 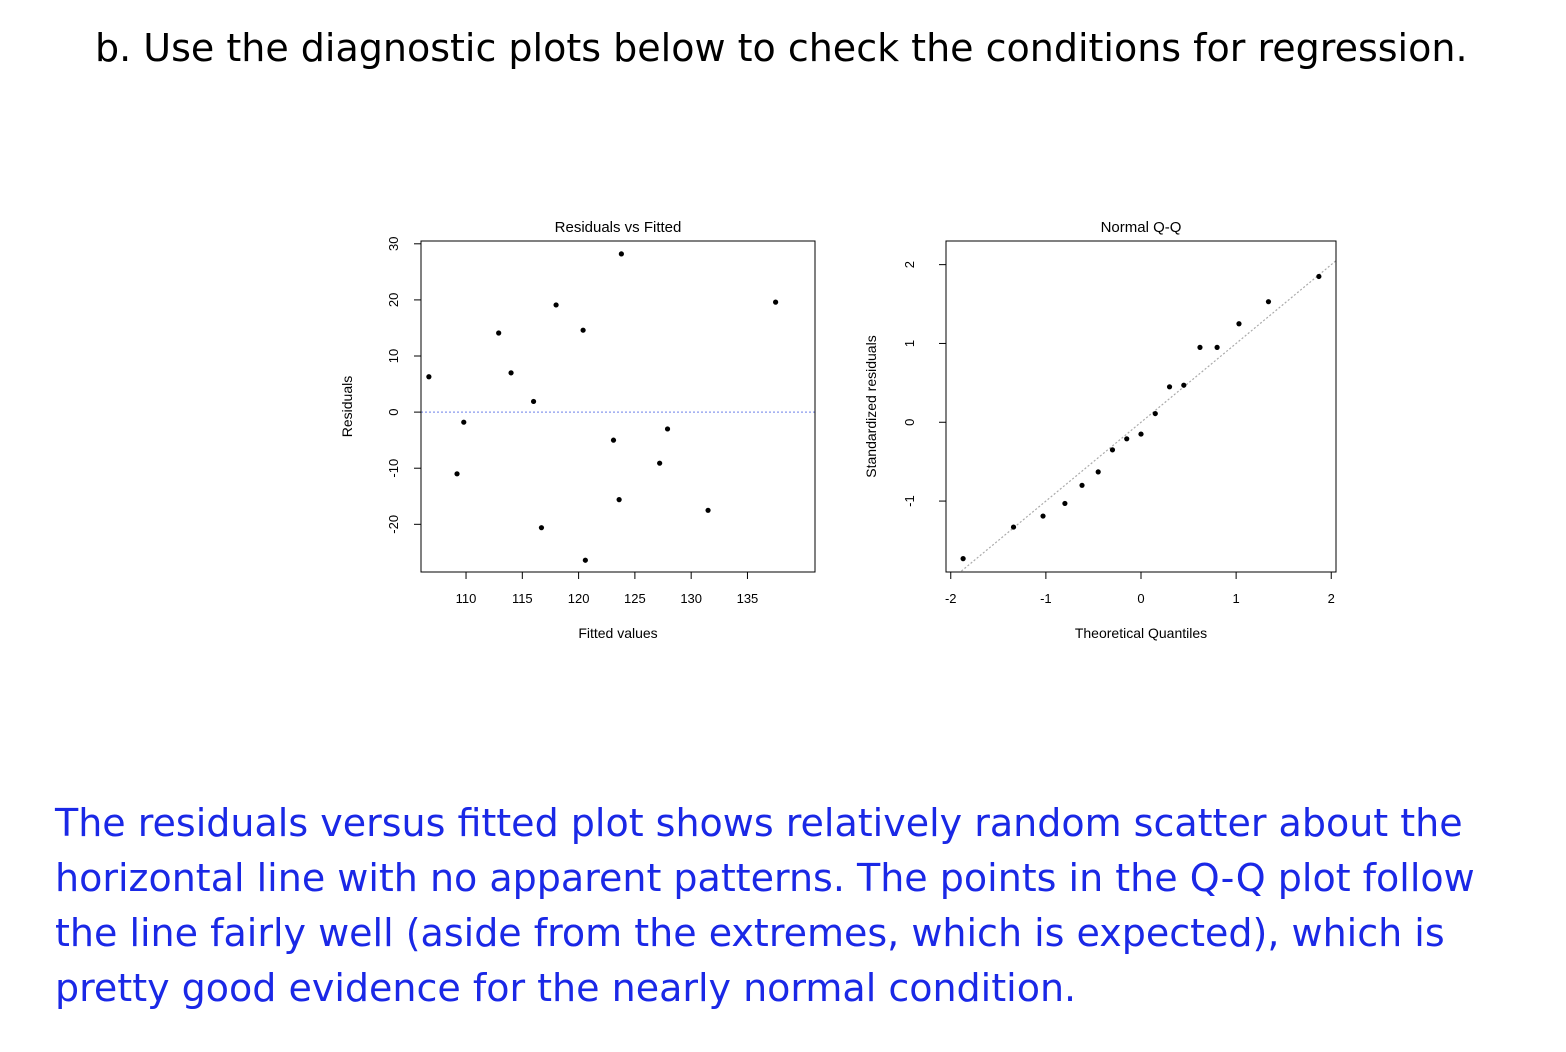 I want to click on y-tick-label: 20, so click(x=393, y=300).